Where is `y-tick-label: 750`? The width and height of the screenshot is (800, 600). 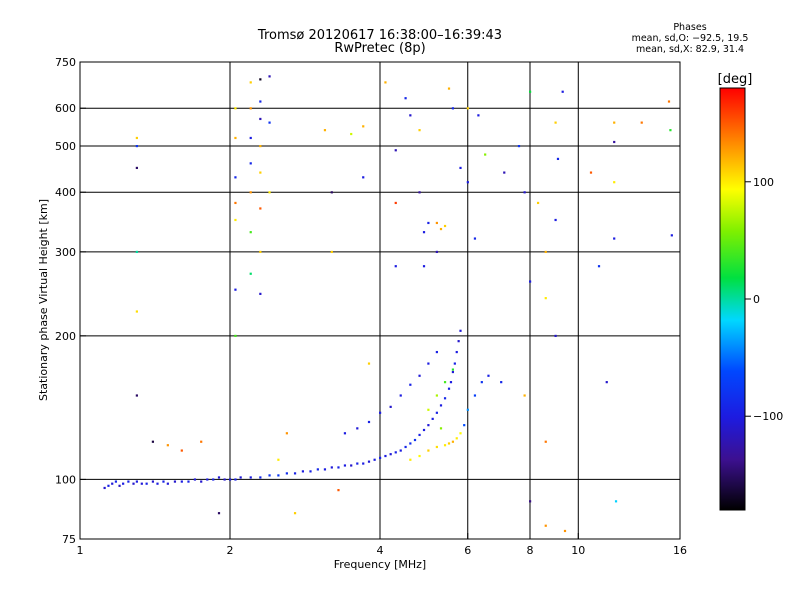
y-tick-label: 750 is located at coordinates (65, 62).